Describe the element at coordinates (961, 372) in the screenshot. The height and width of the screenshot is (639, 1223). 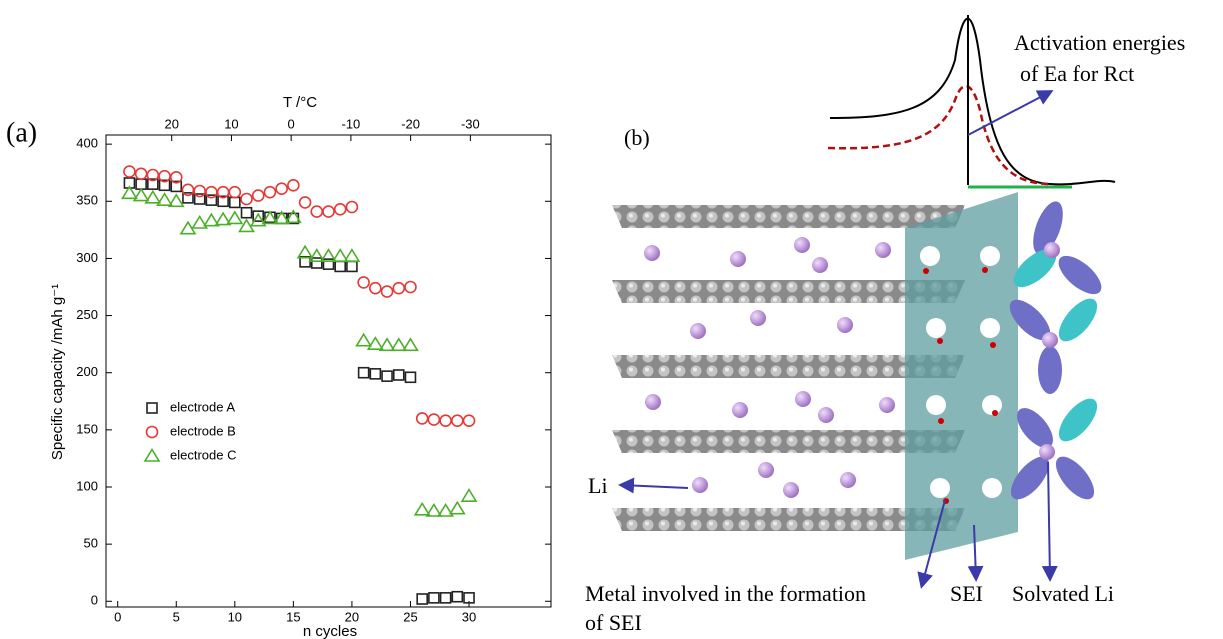
I see `sei-pores` at that location.